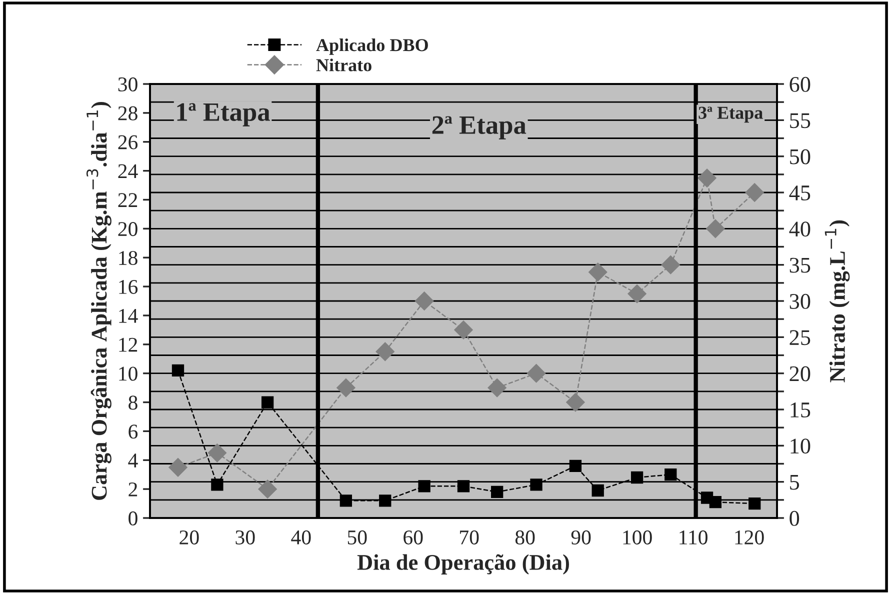  I want to click on x-tick-label: 100, so click(637, 537).